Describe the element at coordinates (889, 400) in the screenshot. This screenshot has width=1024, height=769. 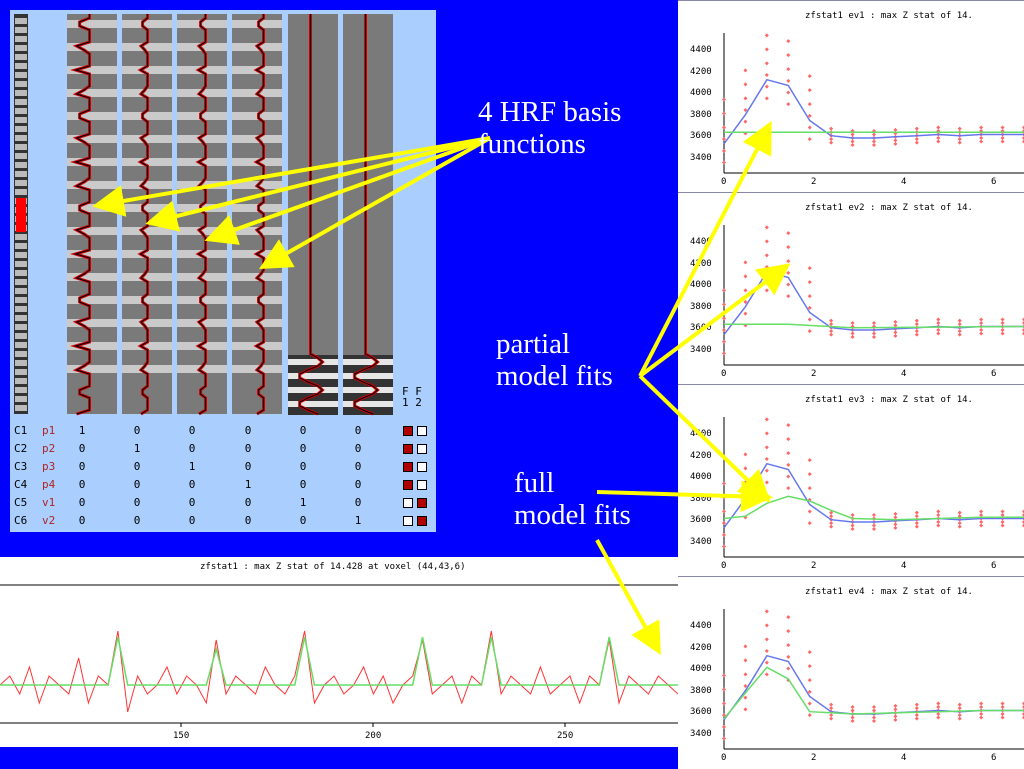
I see `peristimulus-title: zfstat1 ev3 : max Z stat of 14.` at that location.